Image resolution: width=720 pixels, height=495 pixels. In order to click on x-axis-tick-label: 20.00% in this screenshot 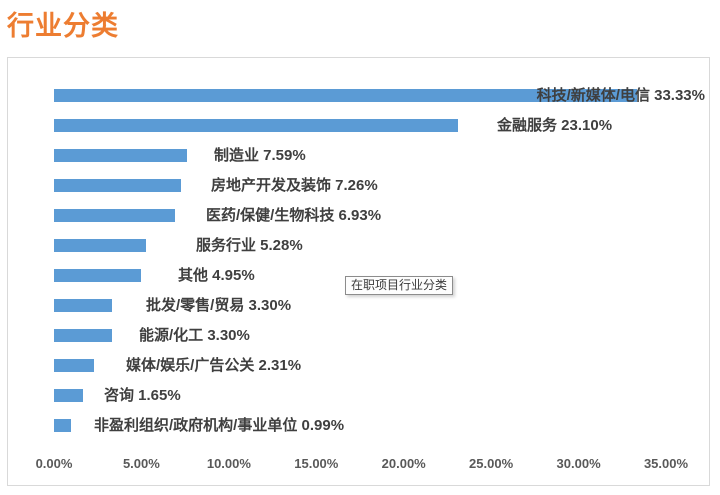, I will do `click(403, 463)`.